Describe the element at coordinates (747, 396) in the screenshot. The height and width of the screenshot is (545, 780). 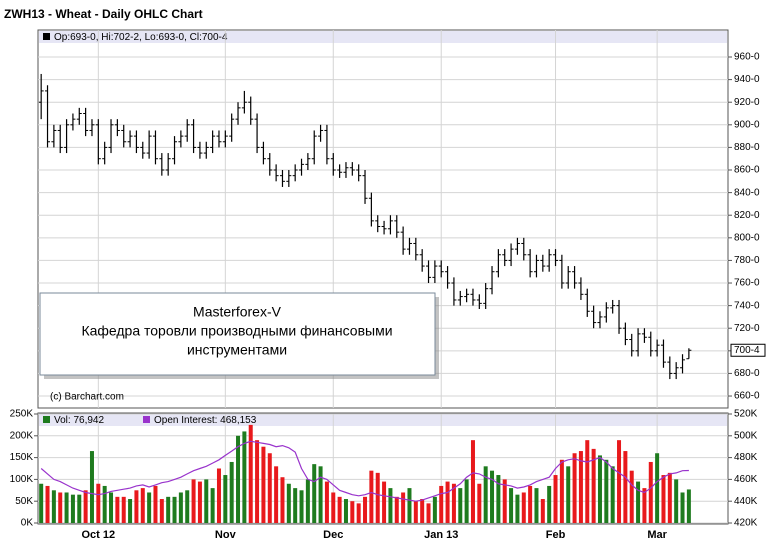
I see `y-tick-label: 660-0` at that location.